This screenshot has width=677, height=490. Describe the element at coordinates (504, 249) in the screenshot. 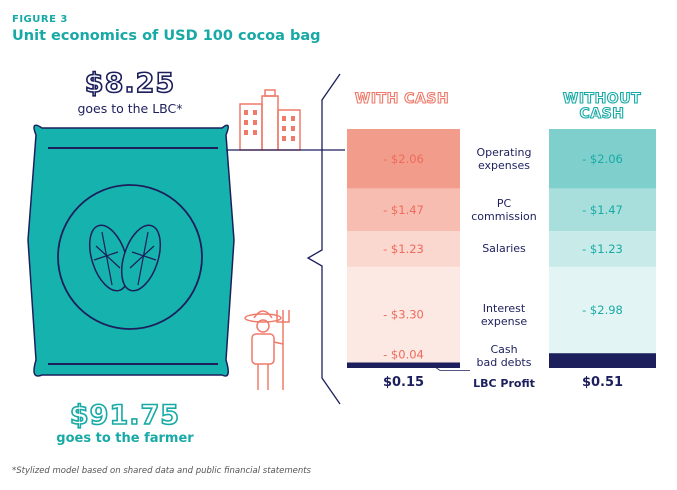

I see `category-label: Salaries` at that location.